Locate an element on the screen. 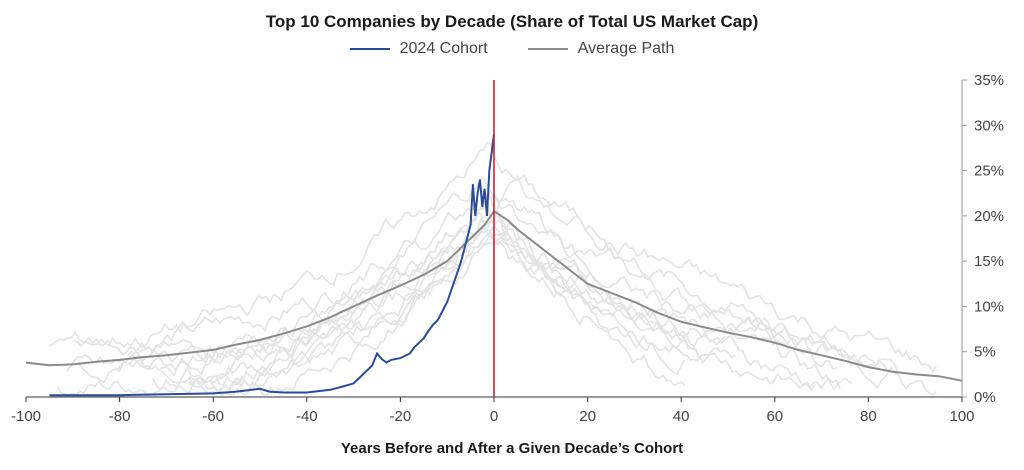  chart-legend: 2024 Cohort Average Path is located at coordinates (512, 49).